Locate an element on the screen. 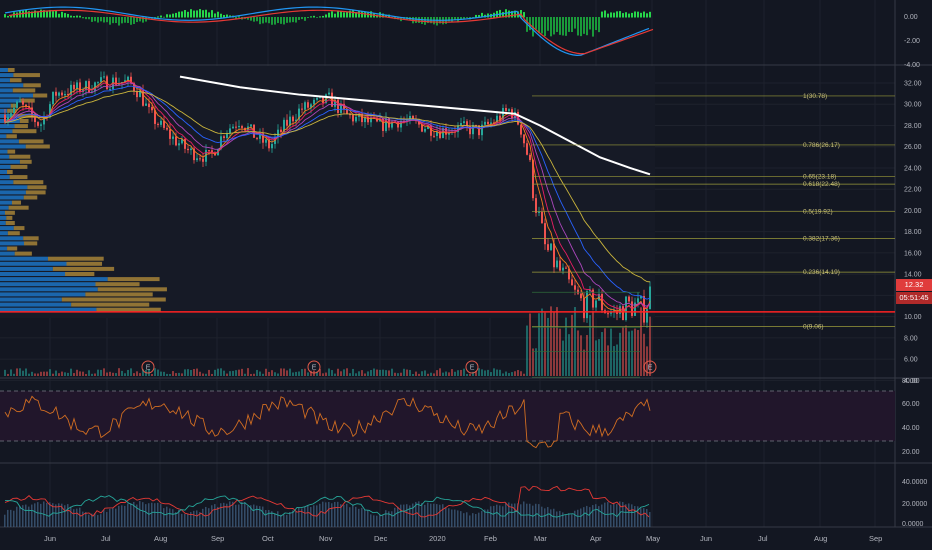 The height and width of the screenshot is (550, 932). fib-level-label: 0.65(23.18) is located at coordinates (819, 177).